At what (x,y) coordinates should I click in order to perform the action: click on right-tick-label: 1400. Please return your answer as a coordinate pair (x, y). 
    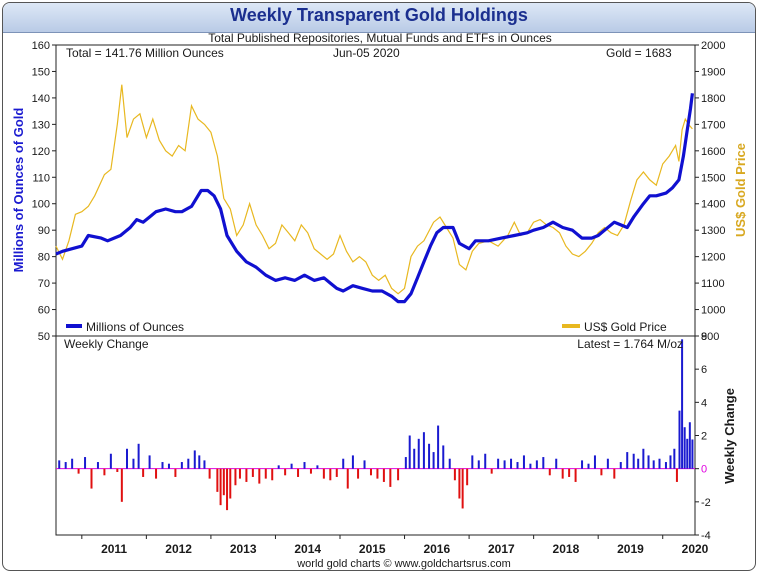
    Looking at the image, I should click on (713, 205).